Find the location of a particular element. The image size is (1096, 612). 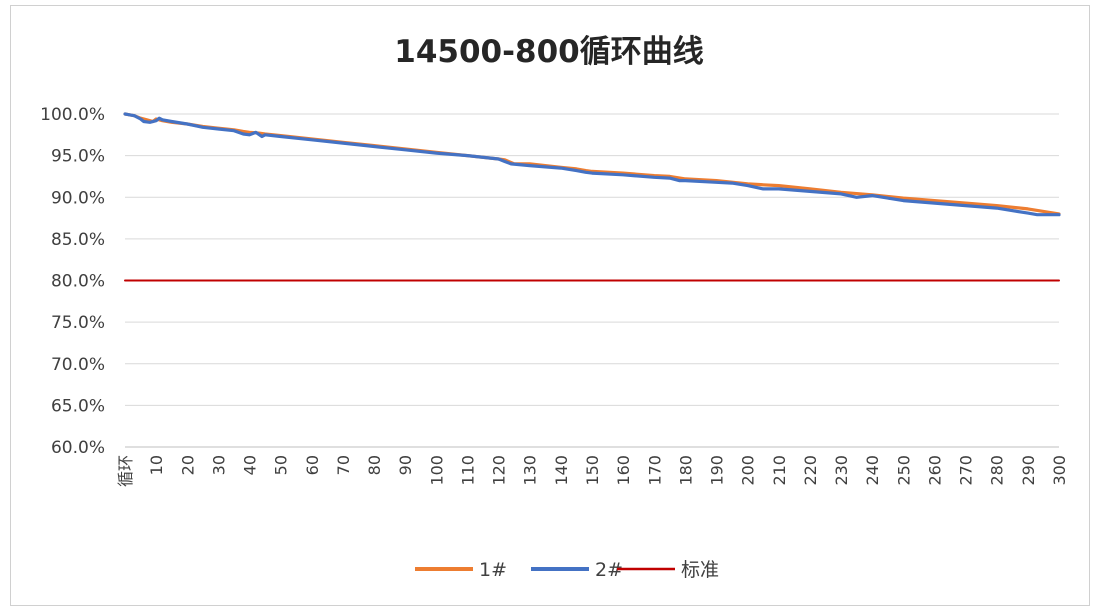

x-tick-label: 120 is located at coordinates (499, 470).